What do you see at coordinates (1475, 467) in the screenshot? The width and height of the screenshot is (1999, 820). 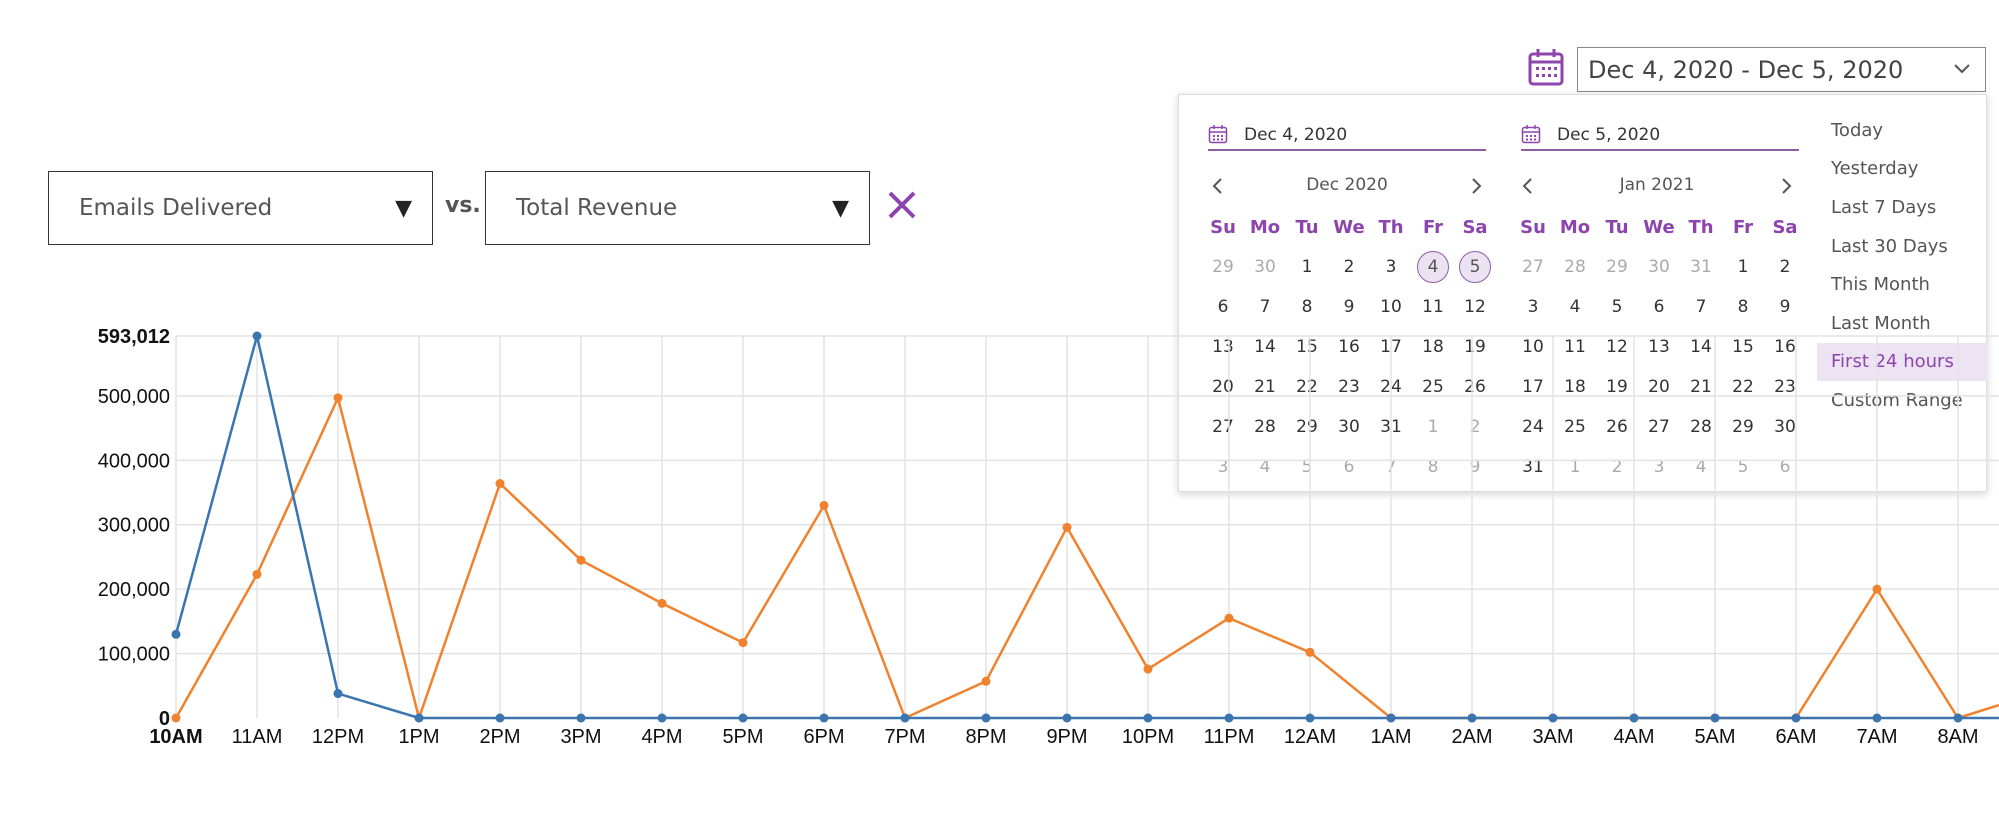 I see `calendar-day: 9` at bounding box center [1475, 467].